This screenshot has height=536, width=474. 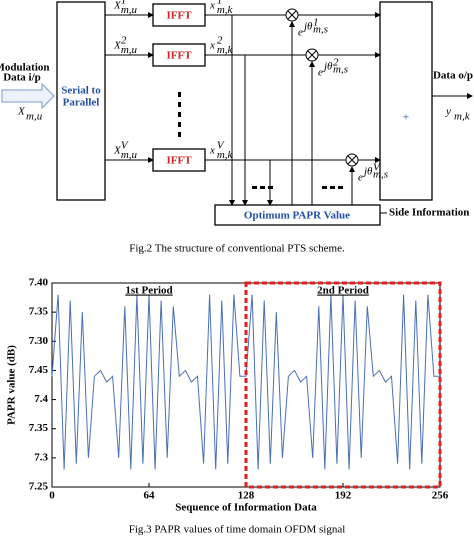 I want to click on y-tick-label: 7.25, so click(x=39, y=487).